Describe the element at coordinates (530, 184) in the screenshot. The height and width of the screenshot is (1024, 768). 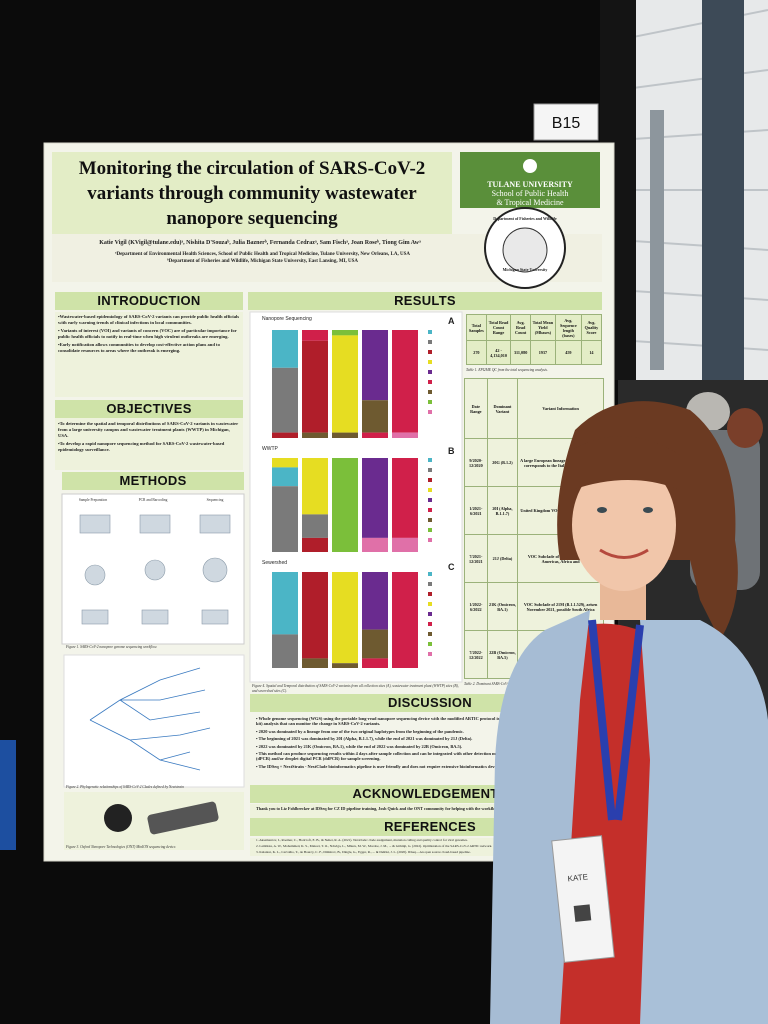
I see `logo-line: TULANE UNIVERSITY` at that location.